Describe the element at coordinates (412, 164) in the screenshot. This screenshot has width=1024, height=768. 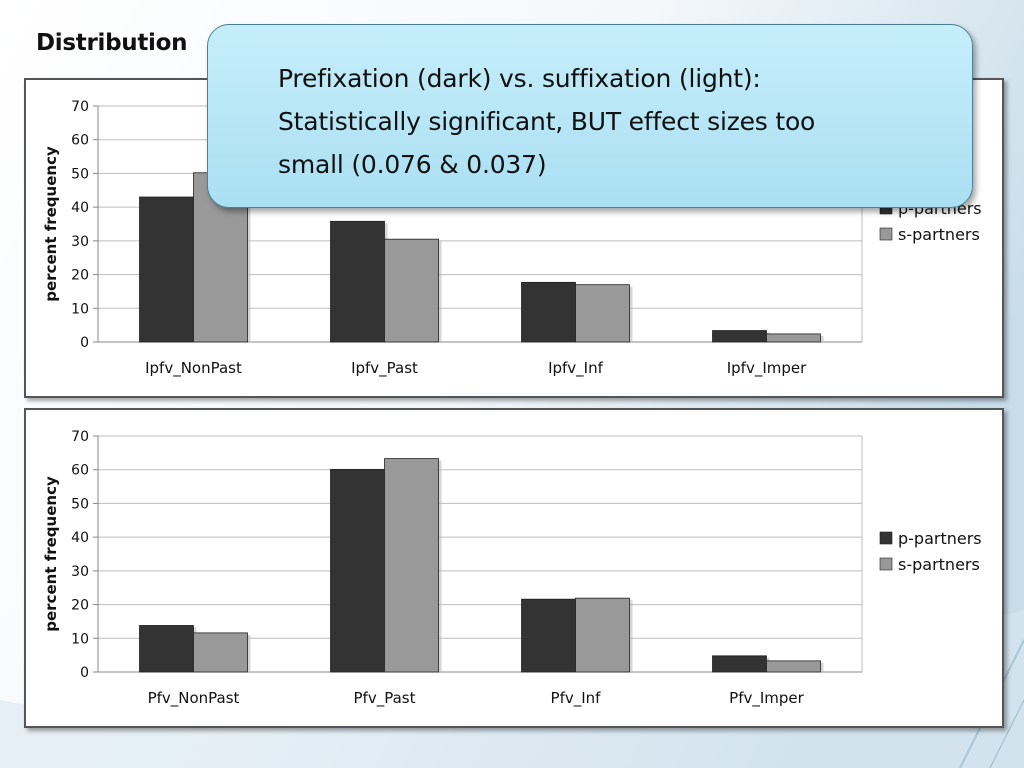
I see `callout-line-3: small (0.076 & 0.037)` at that location.